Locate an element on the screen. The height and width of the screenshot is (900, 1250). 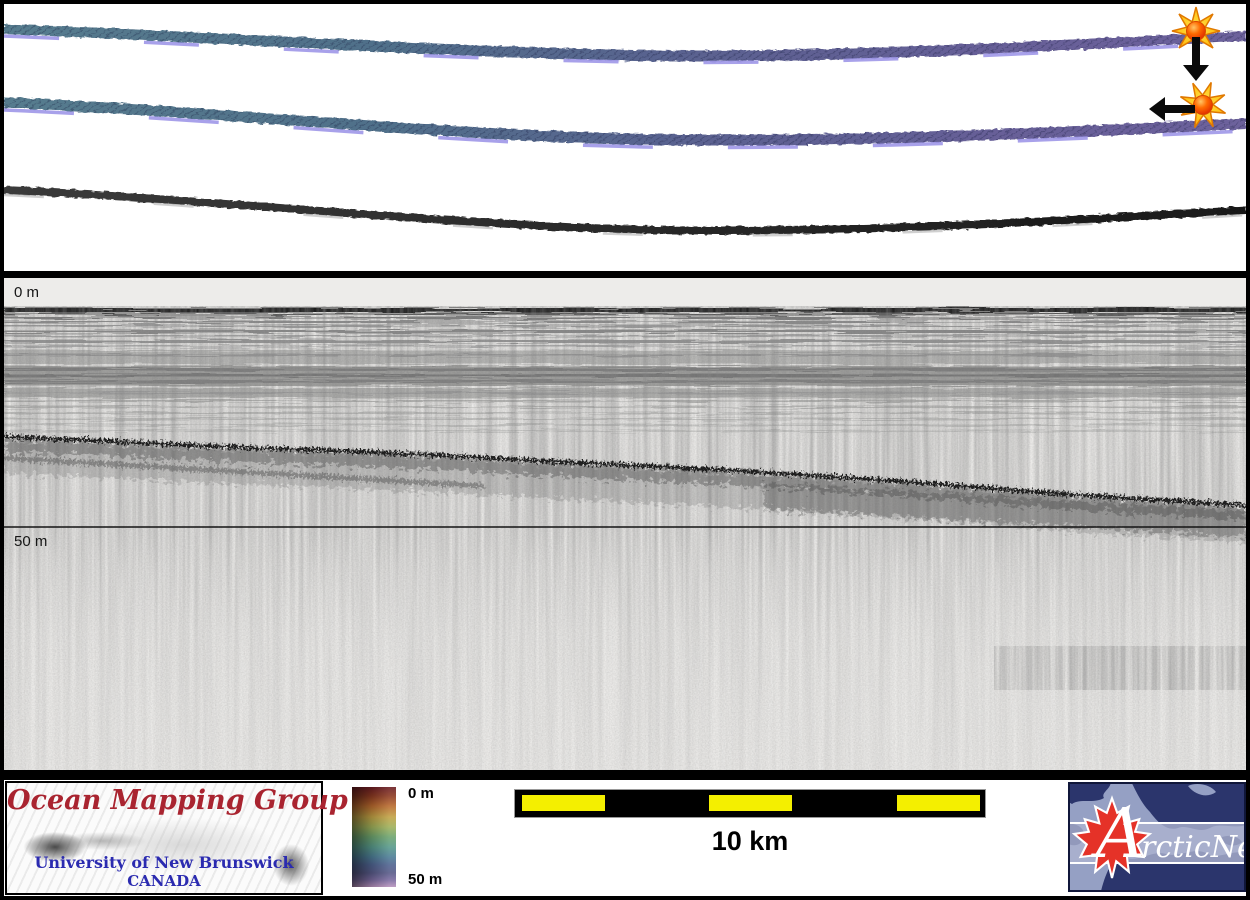
arcticnet-rest: rcticNet is located at coordinates (1192, 847).